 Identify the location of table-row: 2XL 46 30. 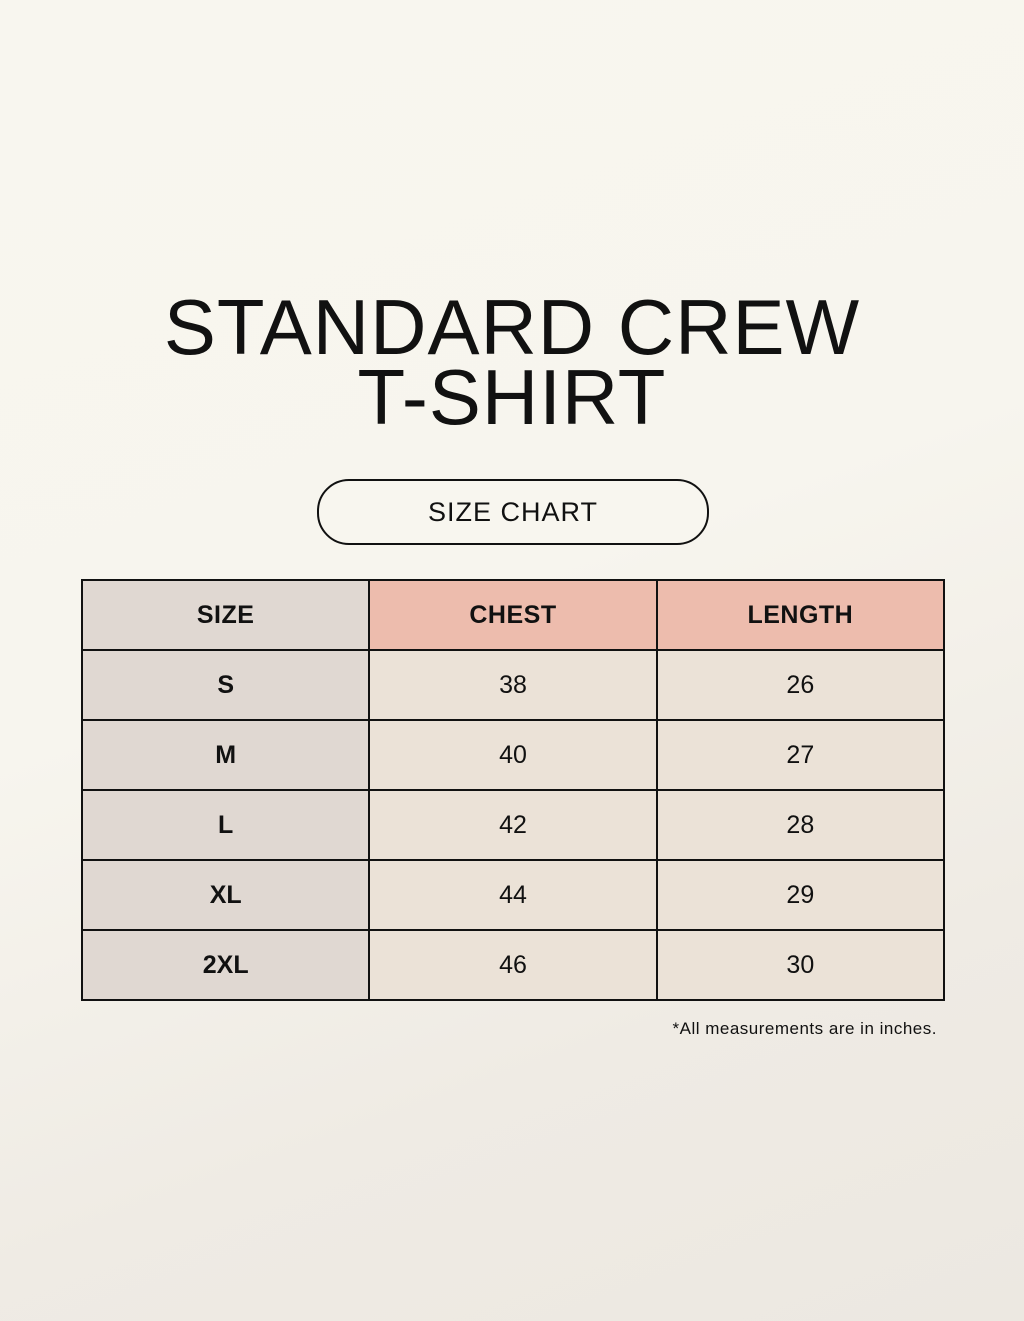
(513, 965).